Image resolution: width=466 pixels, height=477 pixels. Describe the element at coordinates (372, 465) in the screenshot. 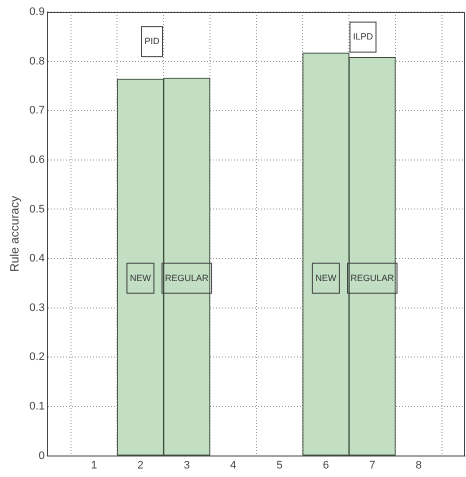

I see `x-tick-label: 7` at that location.